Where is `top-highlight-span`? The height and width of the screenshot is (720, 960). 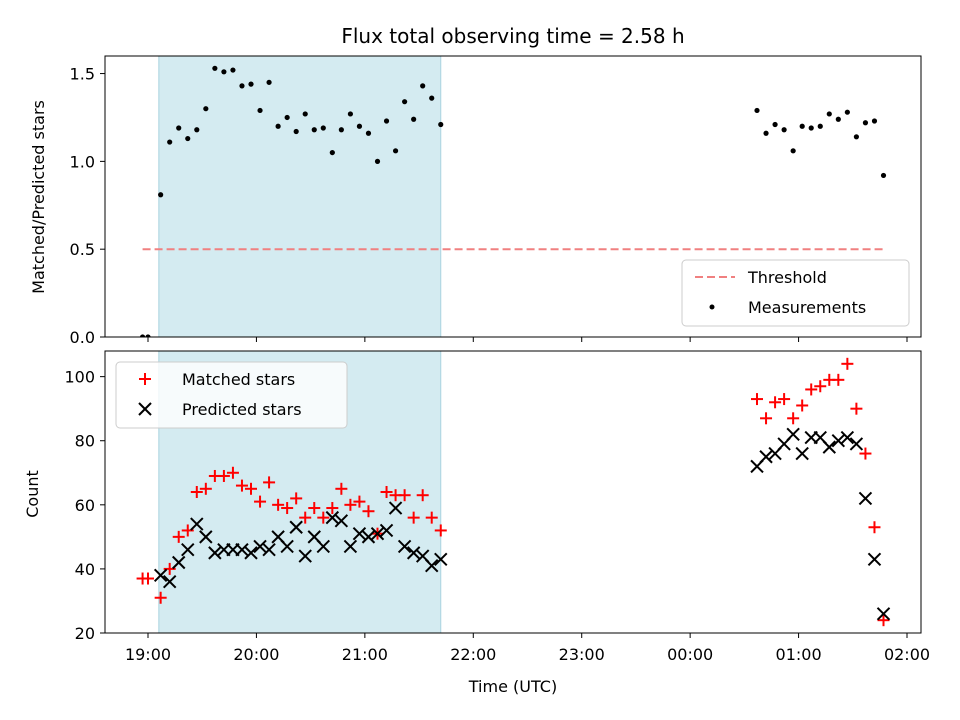 top-highlight-span is located at coordinates (299, 196).